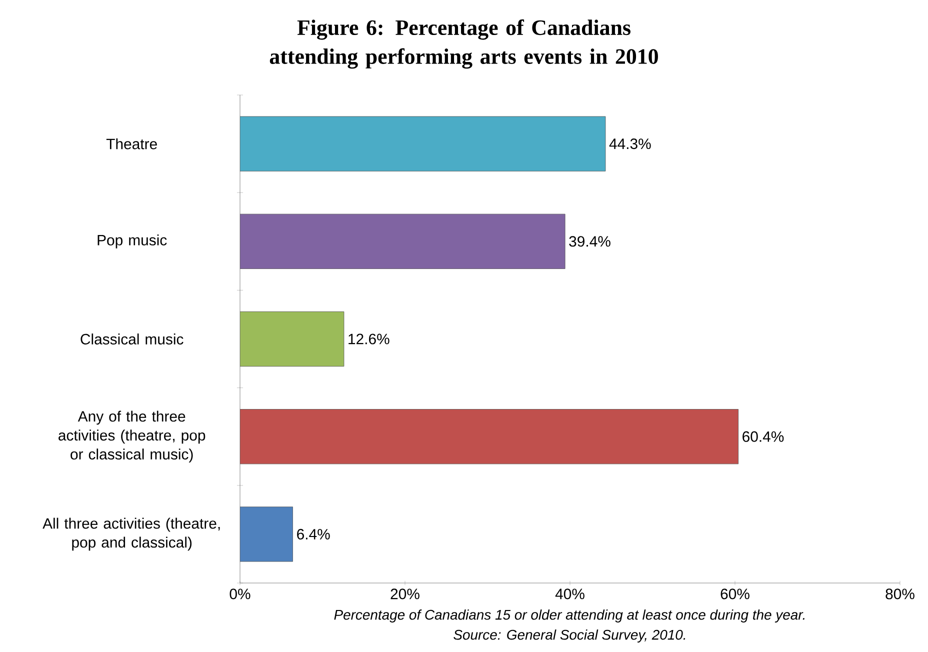  Describe the element at coordinates (569, 594) in the screenshot. I see `x-tick-label: 40%` at that location.